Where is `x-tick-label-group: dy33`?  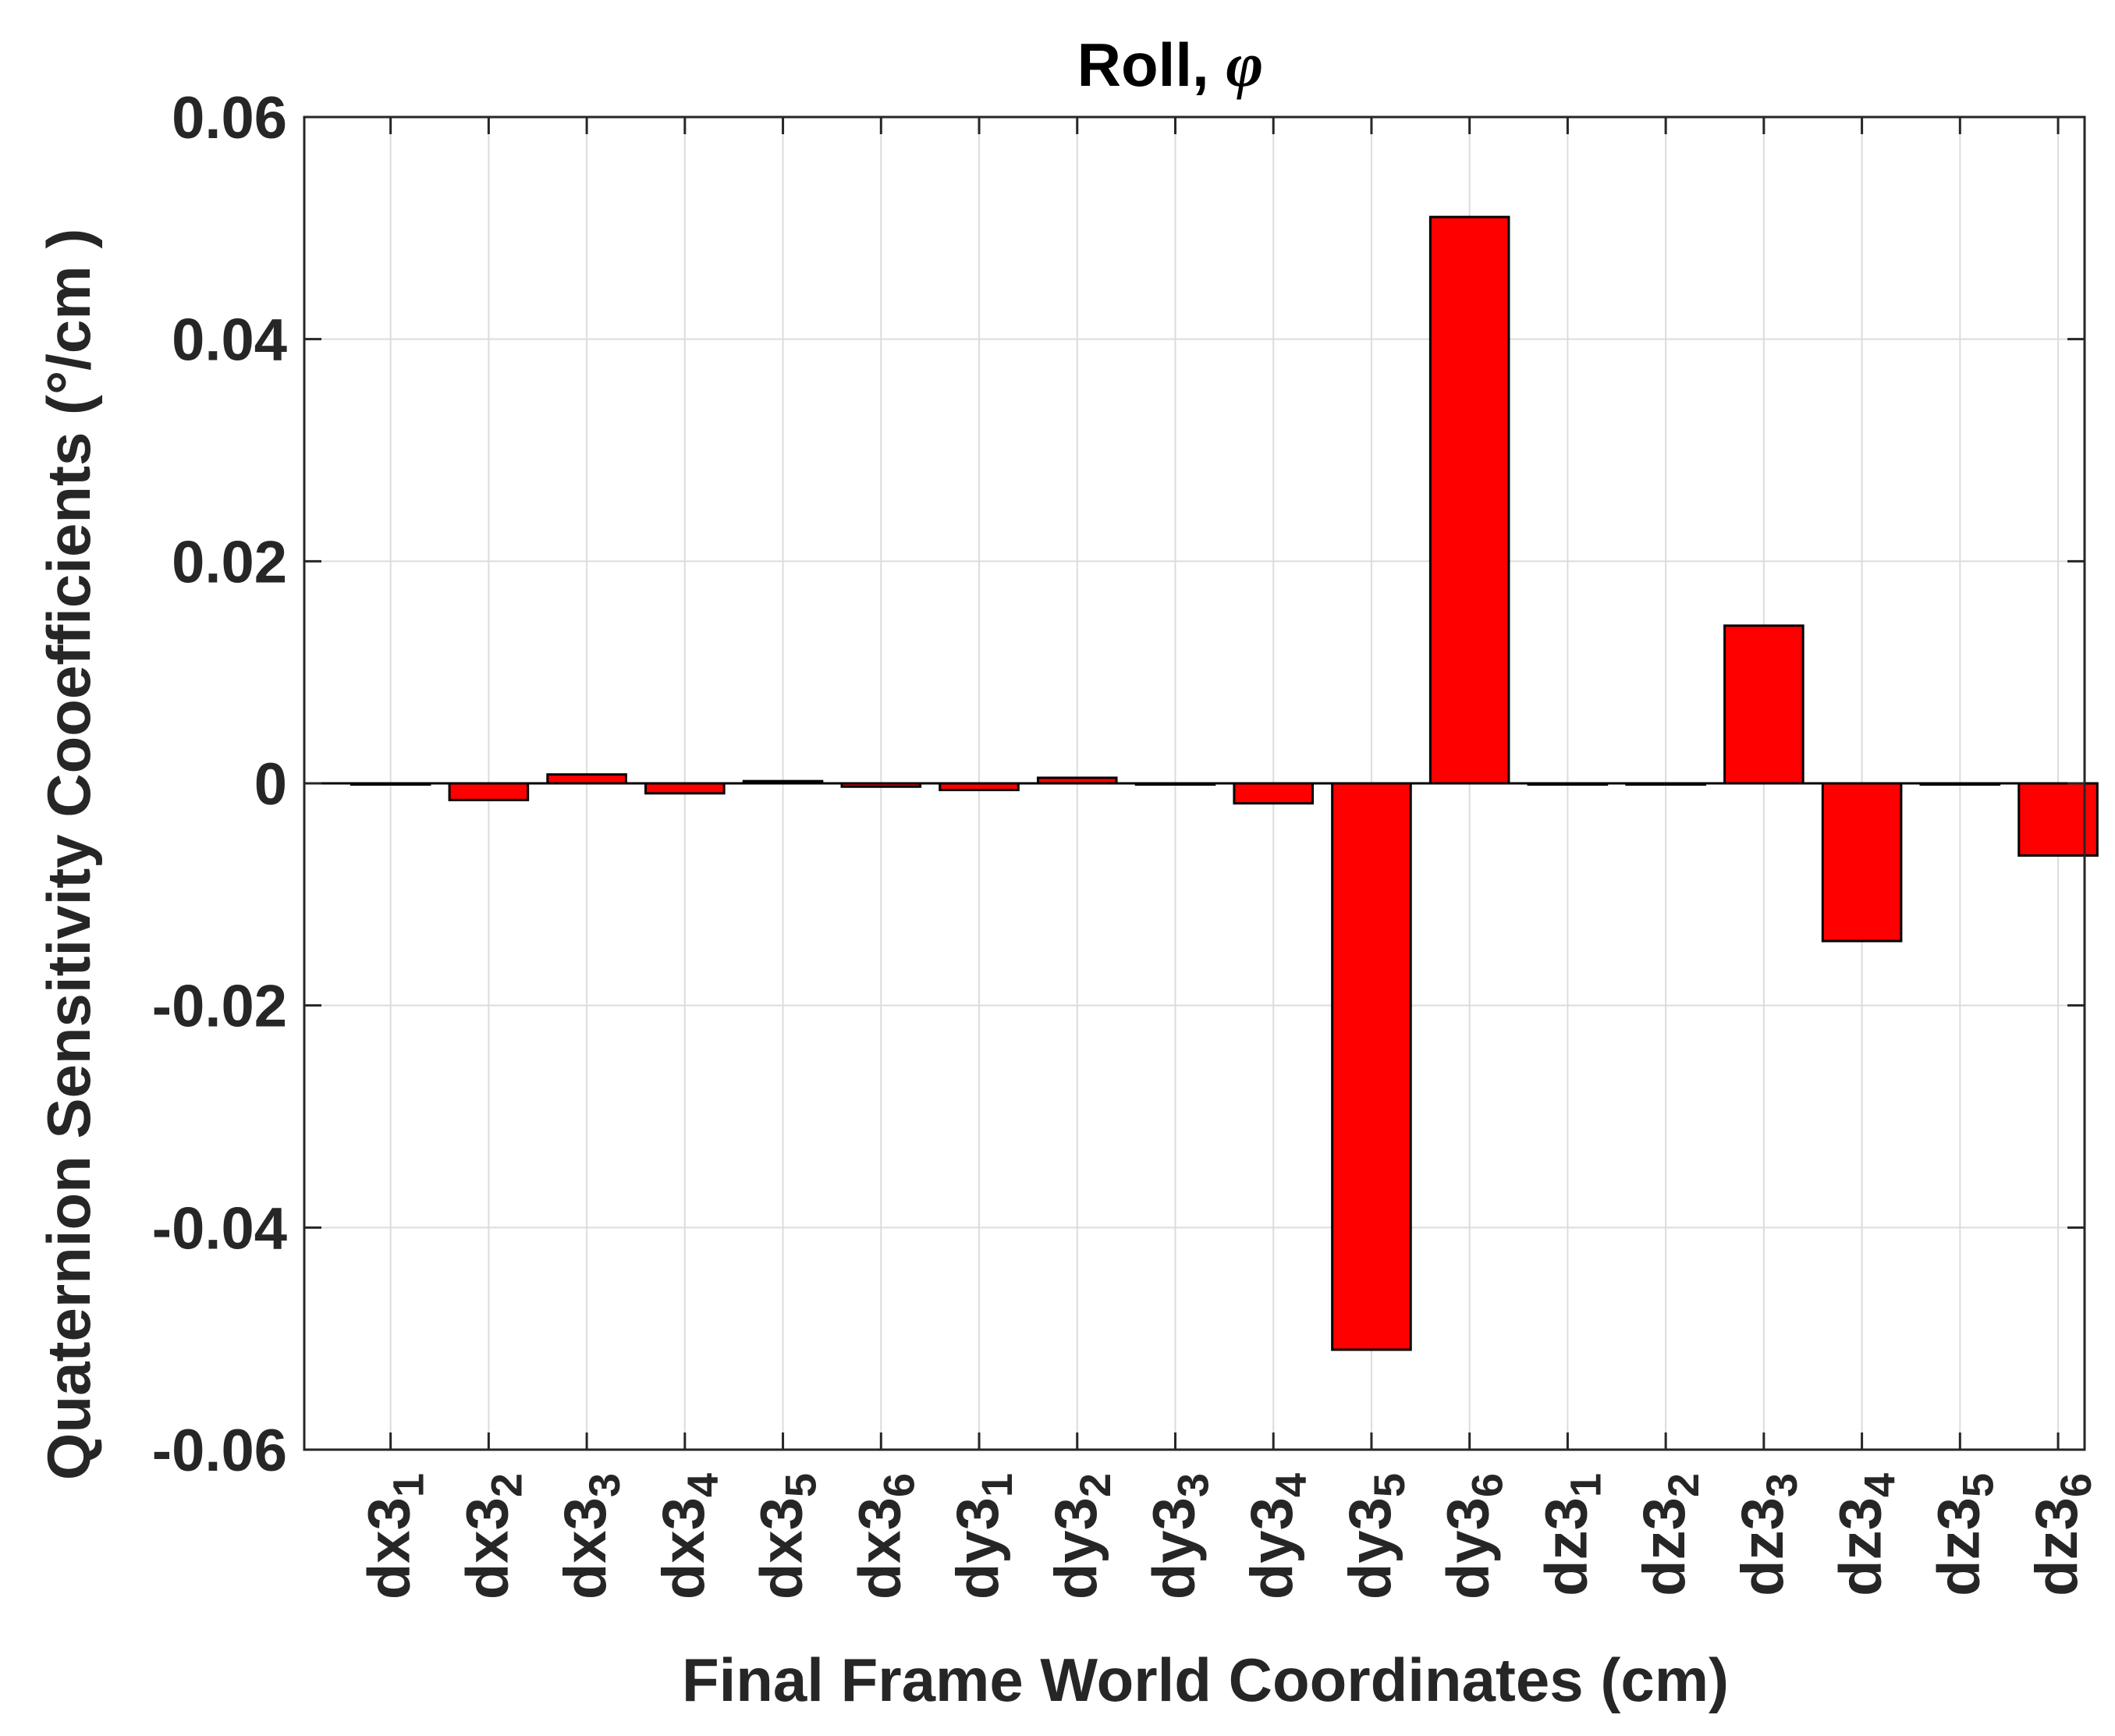 x-tick-label-group: dy33 is located at coordinates (1179, 1536).